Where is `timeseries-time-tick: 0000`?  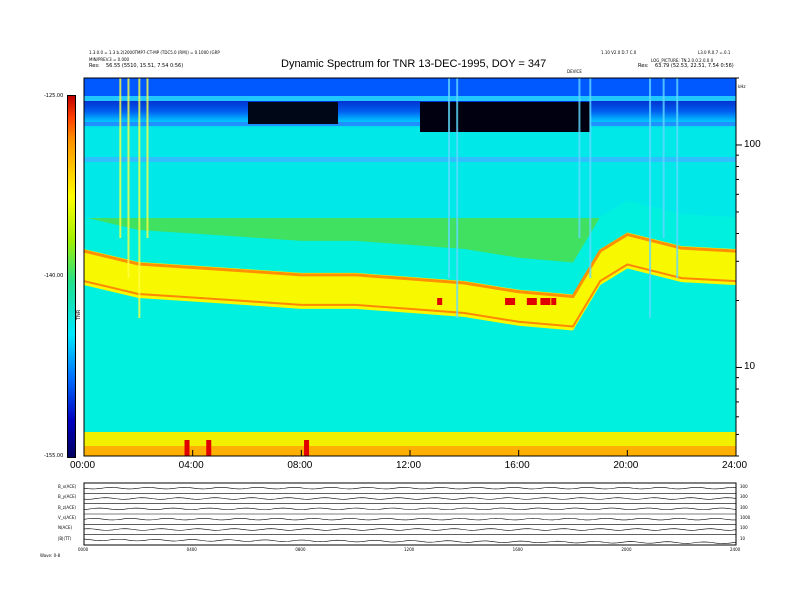 timeseries-time-tick: 0000 is located at coordinates (83, 549).